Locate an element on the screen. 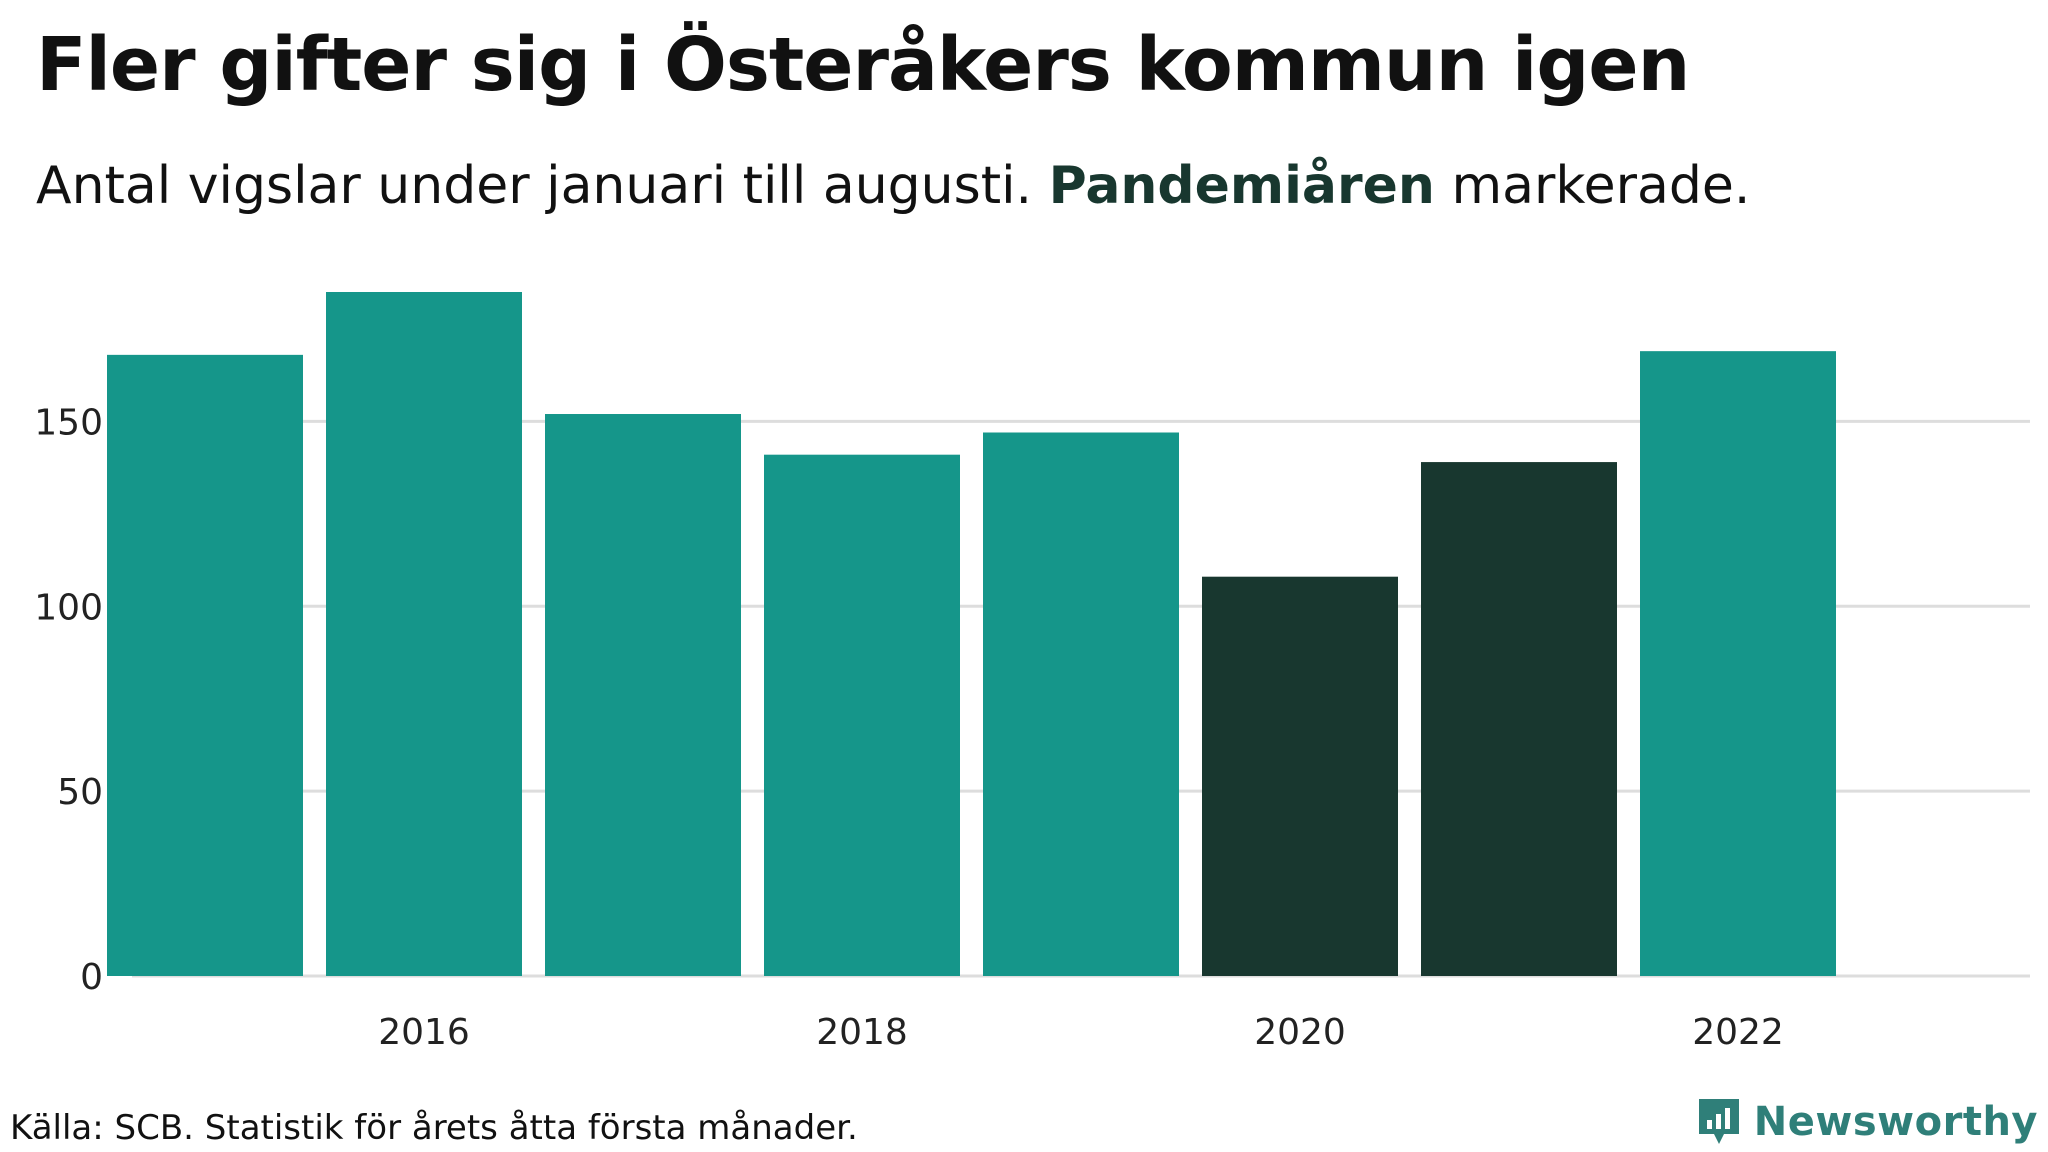 The width and height of the screenshot is (2048, 1152). chart-title: Fler gifter sig i Österåkers kommun igen is located at coordinates (863, 65).